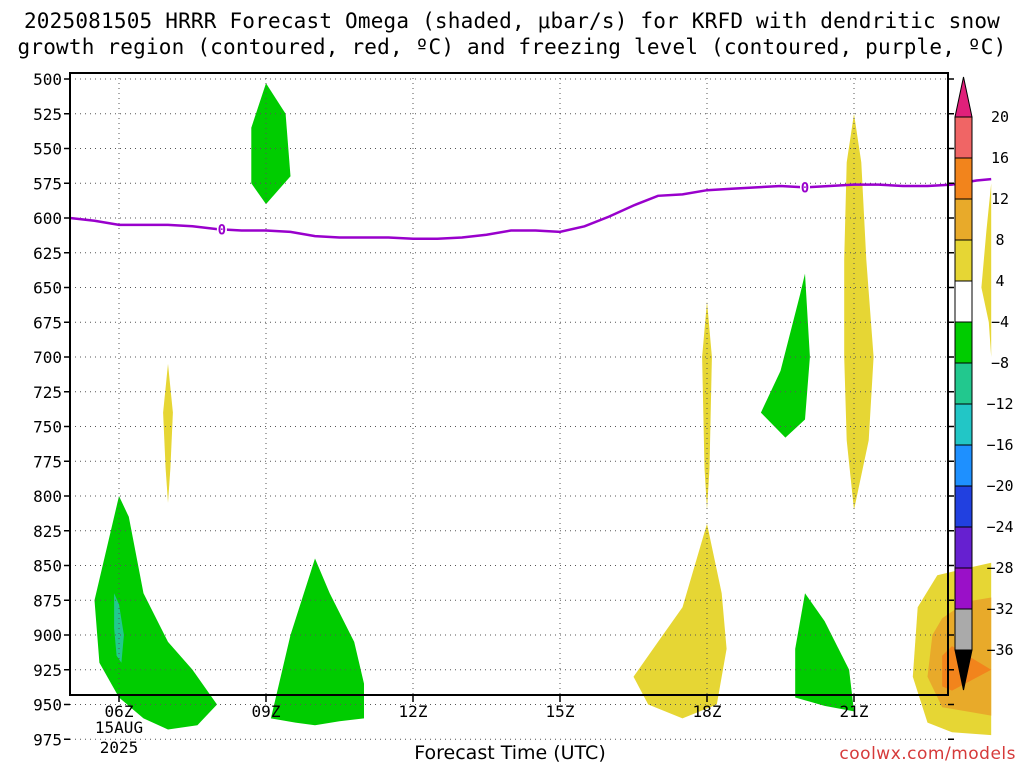 The width and height of the screenshot is (1024, 768). I want to click on y-tick-label-925: 925, so click(47, 670).